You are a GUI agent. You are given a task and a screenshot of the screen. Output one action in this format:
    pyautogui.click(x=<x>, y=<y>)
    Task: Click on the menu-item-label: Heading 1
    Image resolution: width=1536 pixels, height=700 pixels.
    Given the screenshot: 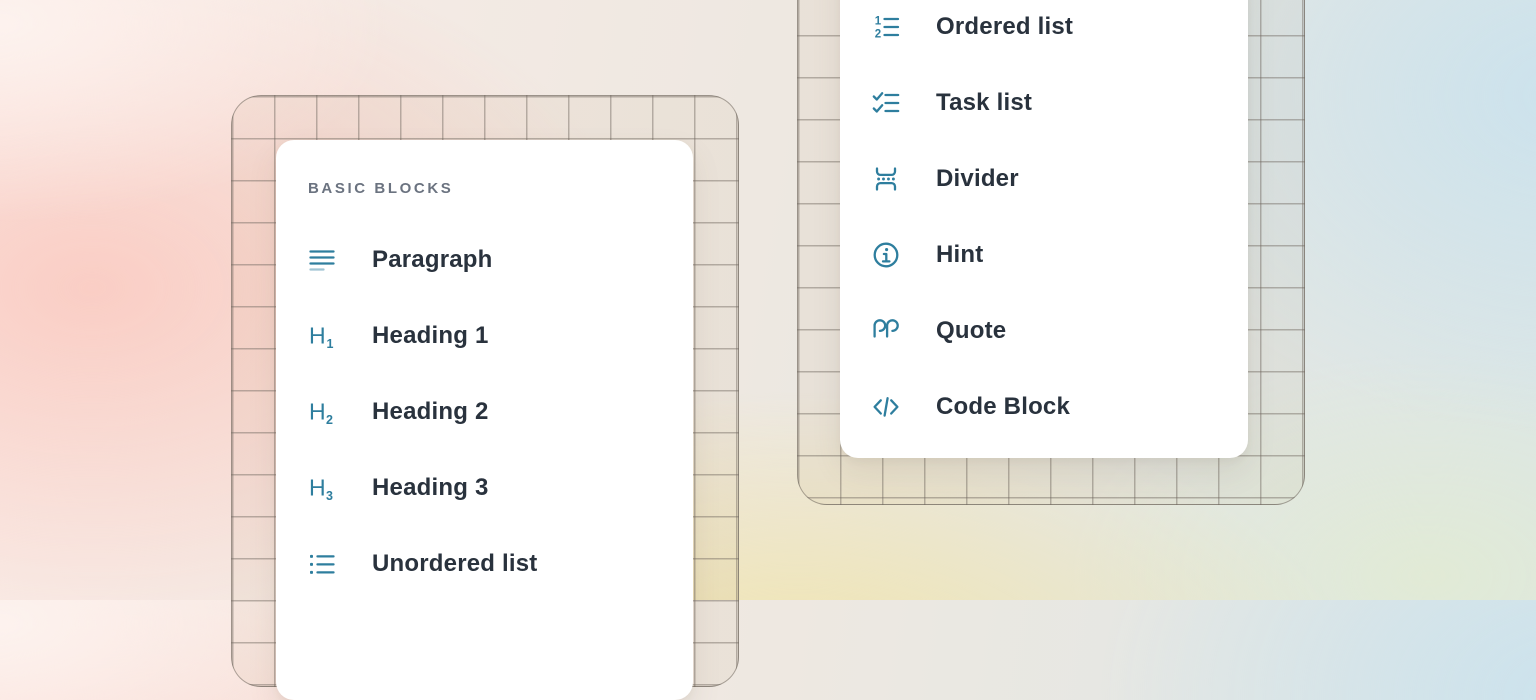 What is the action you would take?
    pyautogui.click(x=430, y=335)
    